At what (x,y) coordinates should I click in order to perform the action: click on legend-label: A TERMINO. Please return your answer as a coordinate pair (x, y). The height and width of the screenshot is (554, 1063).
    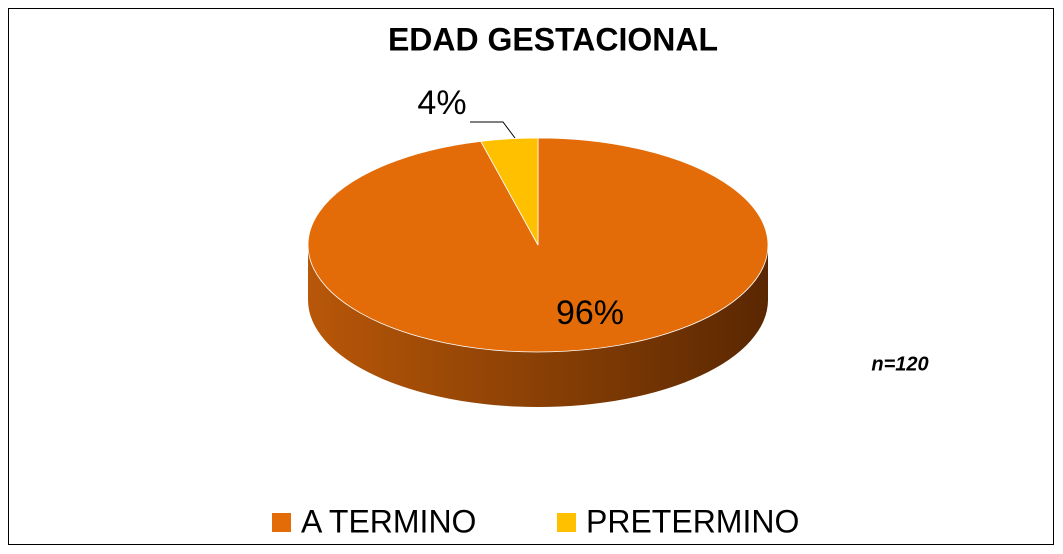
    Looking at the image, I should click on (388, 521).